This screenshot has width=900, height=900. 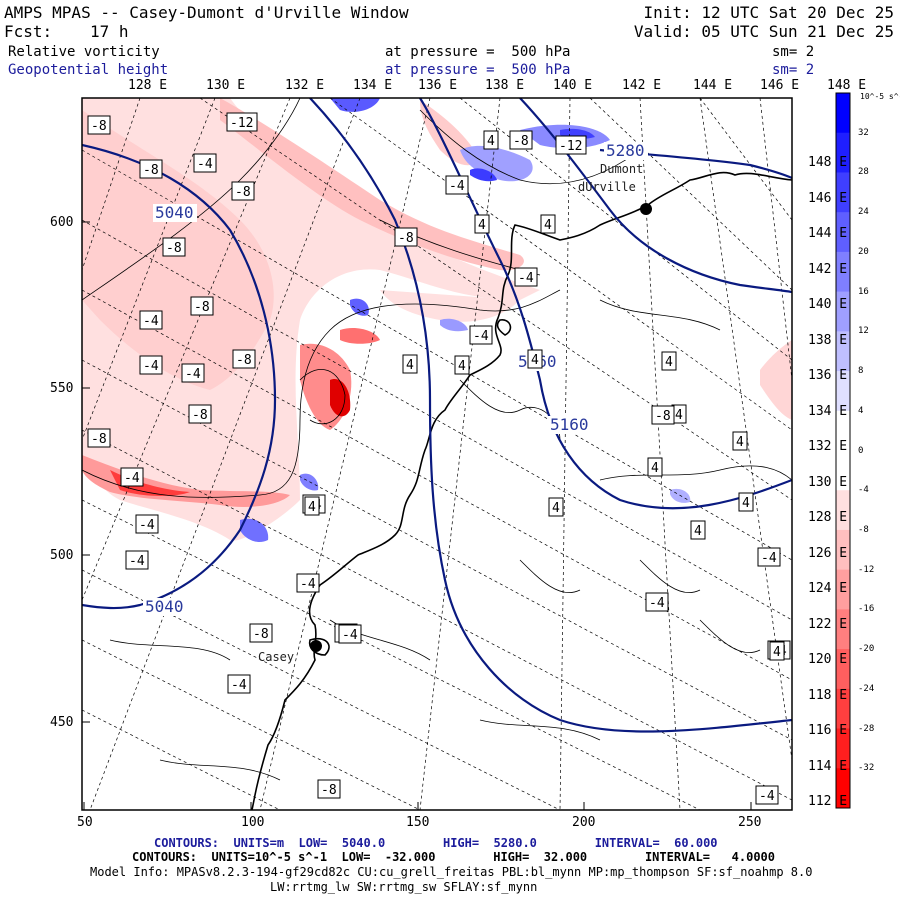 I want to click on colorbar-label: 28, so click(x=863, y=172).